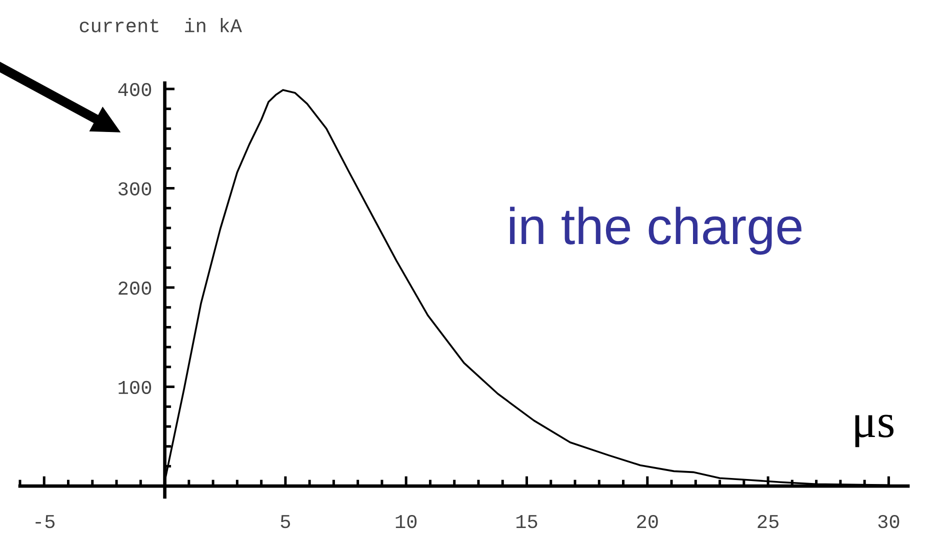 This screenshot has width=930, height=539. I want to click on y-tick-label: 200, so click(135, 288).